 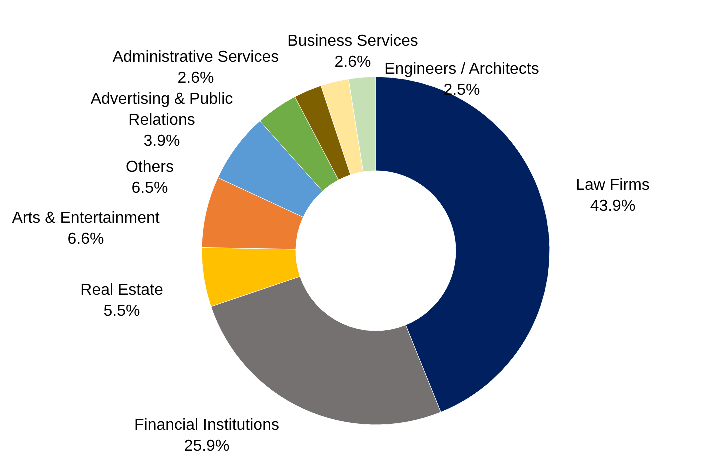 What do you see at coordinates (196, 57) in the screenshot?
I see `slice-label: Administrative Services` at bounding box center [196, 57].